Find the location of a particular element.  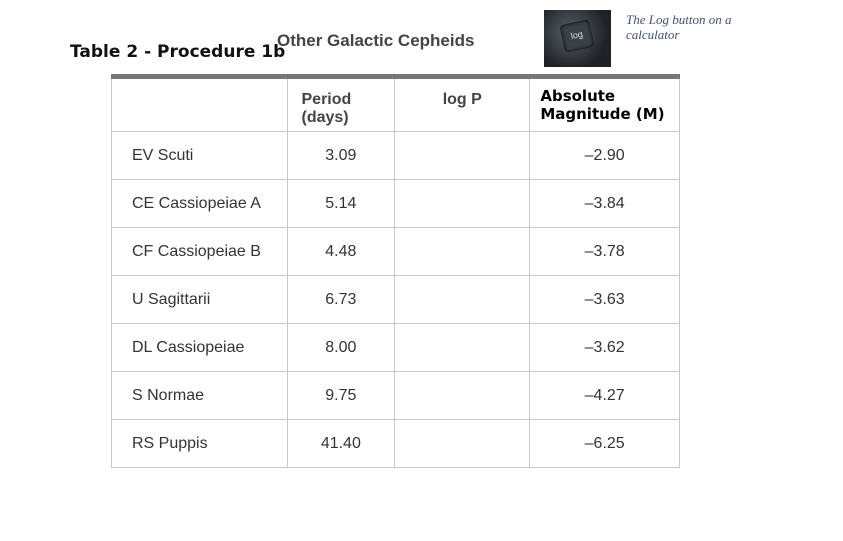

header-cell is located at coordinates (199, 104).